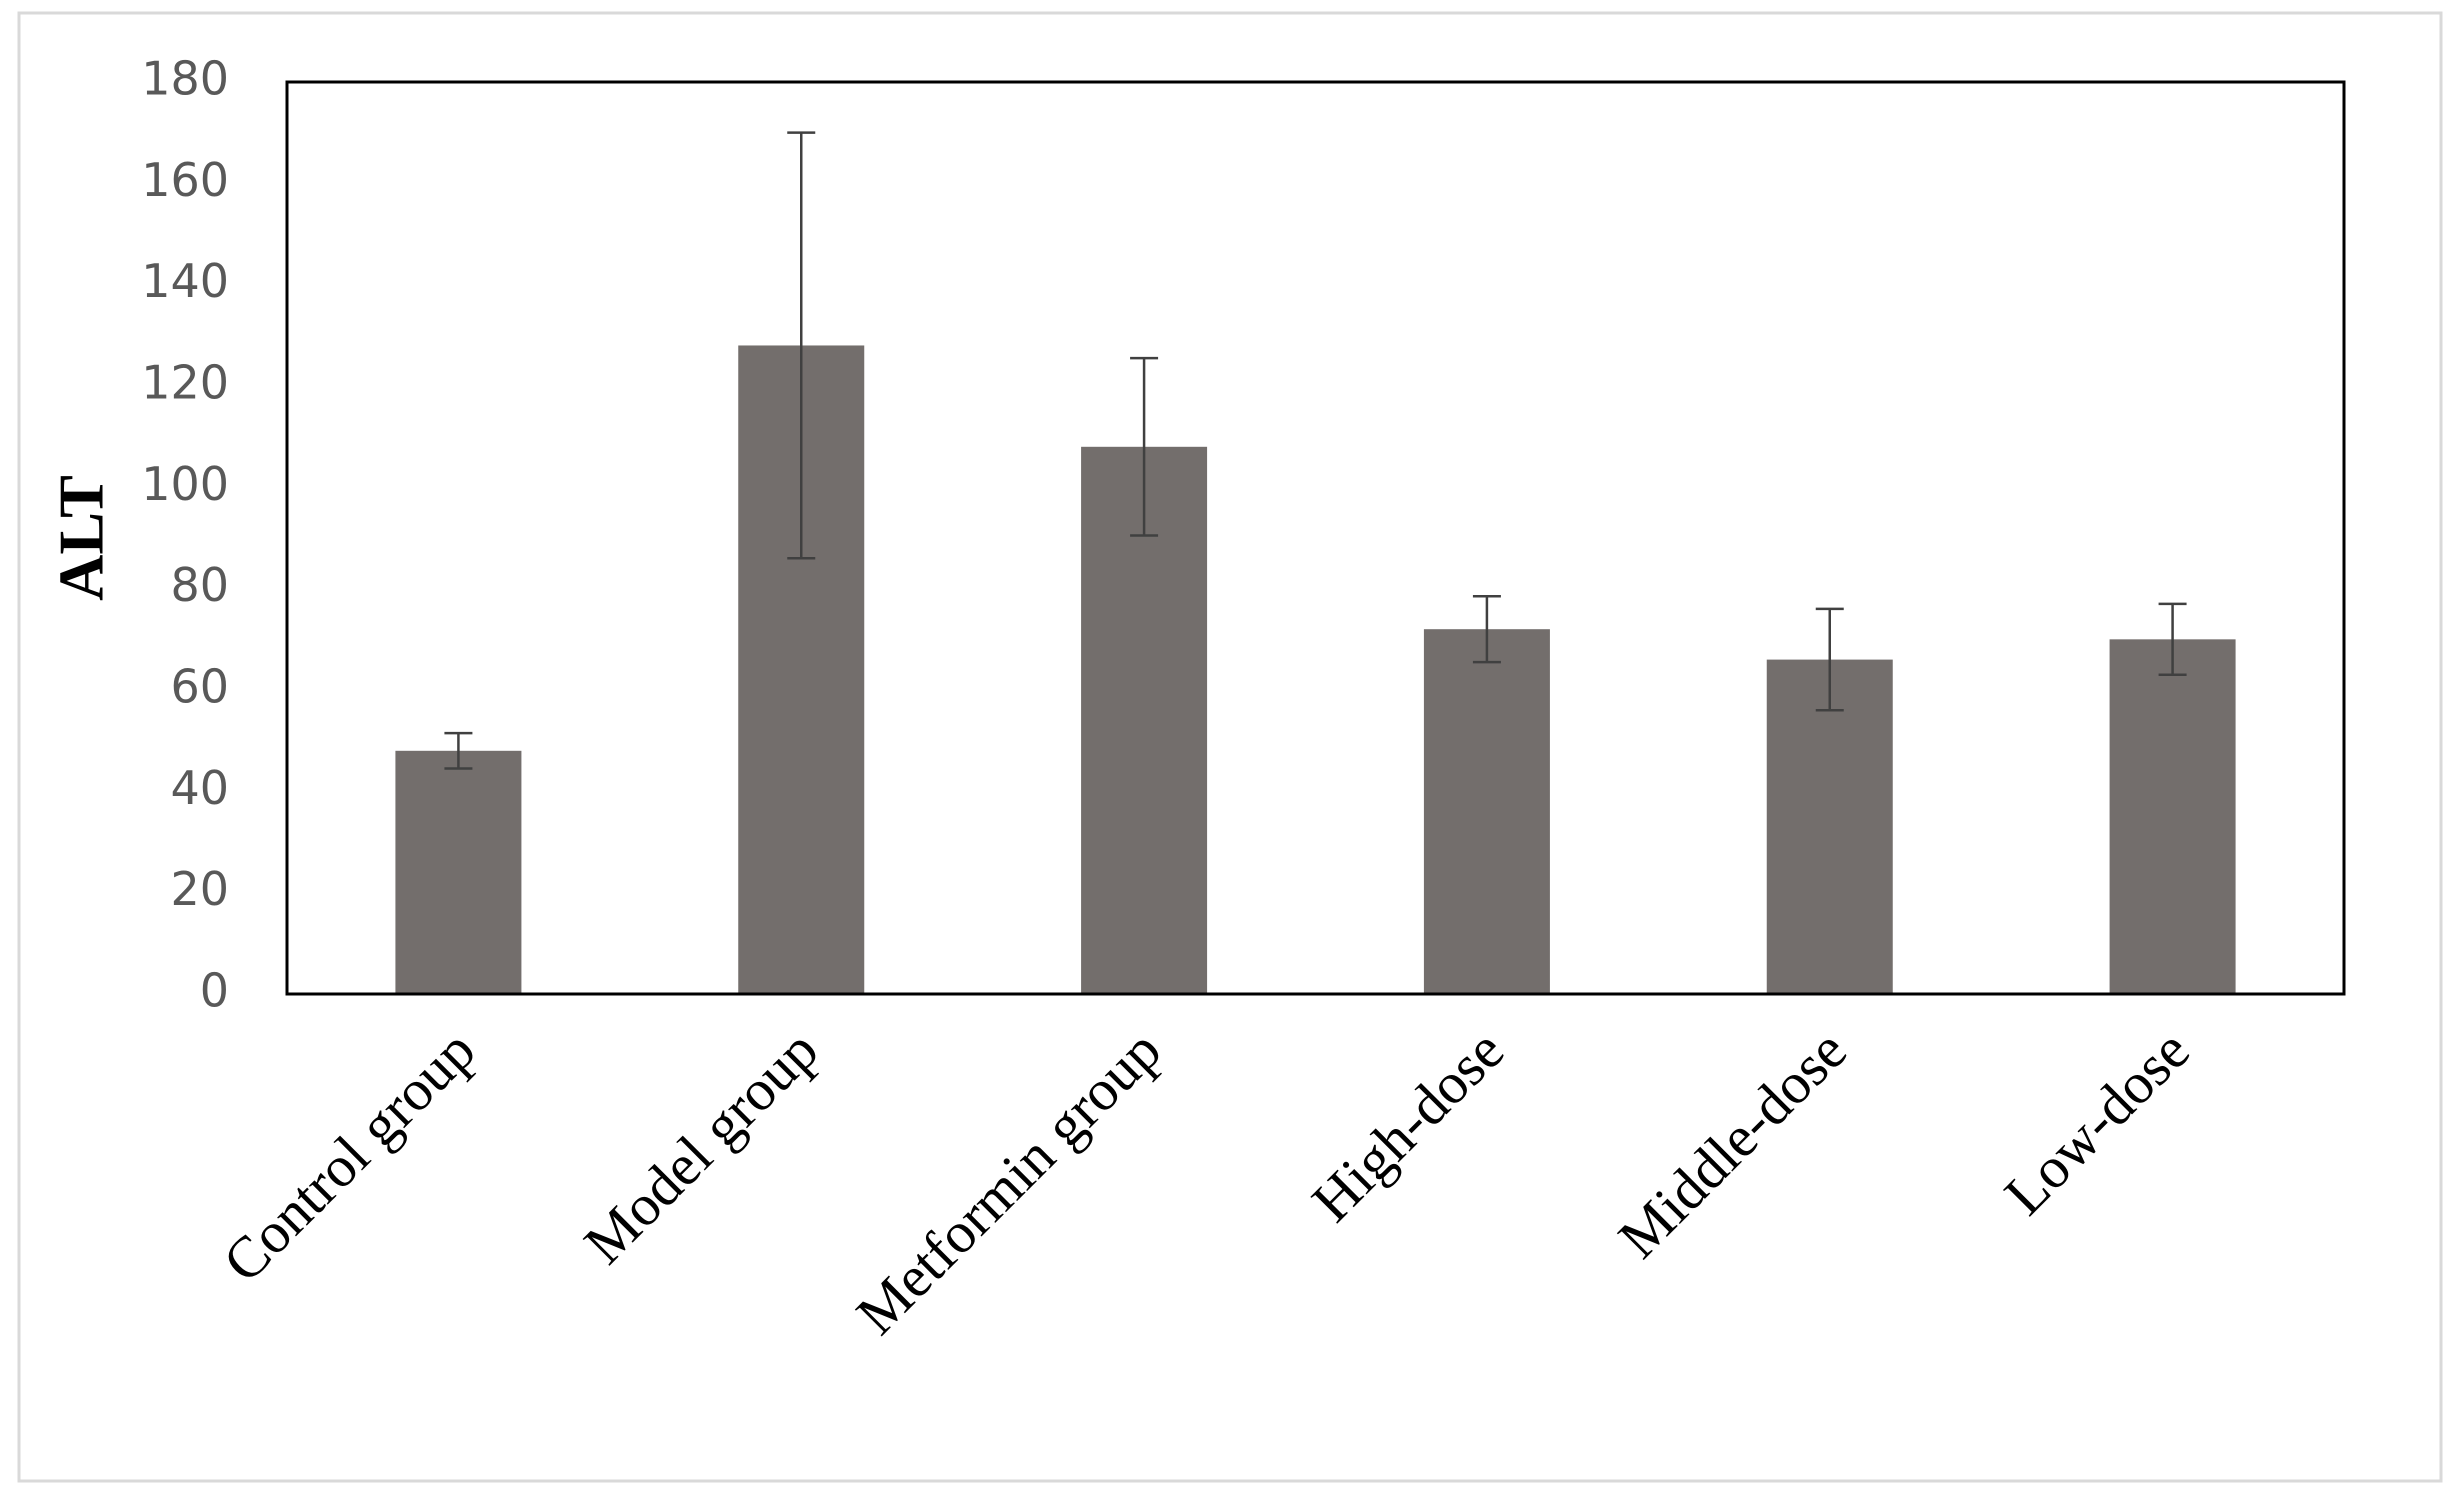 The image size is (2462, 1502). What do you see at coordinates (199, 585) in the screenshot?
I see `y-tick-label: 80` at bounding box center [199, 585].